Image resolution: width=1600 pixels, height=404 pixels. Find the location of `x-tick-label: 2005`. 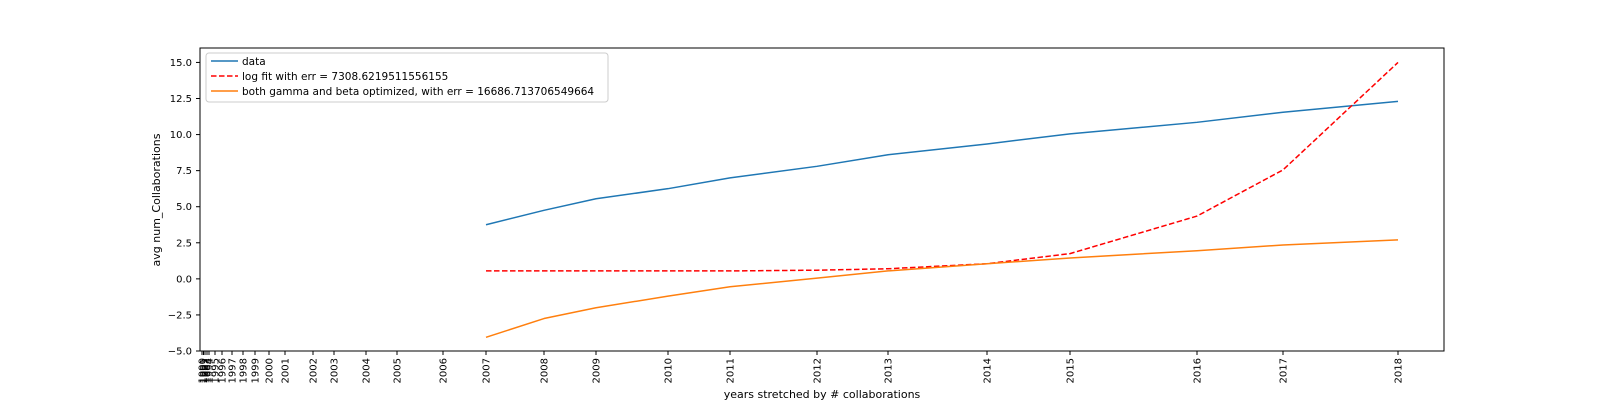

x-tick-label: 2005 is located at coordinates (398, 370).